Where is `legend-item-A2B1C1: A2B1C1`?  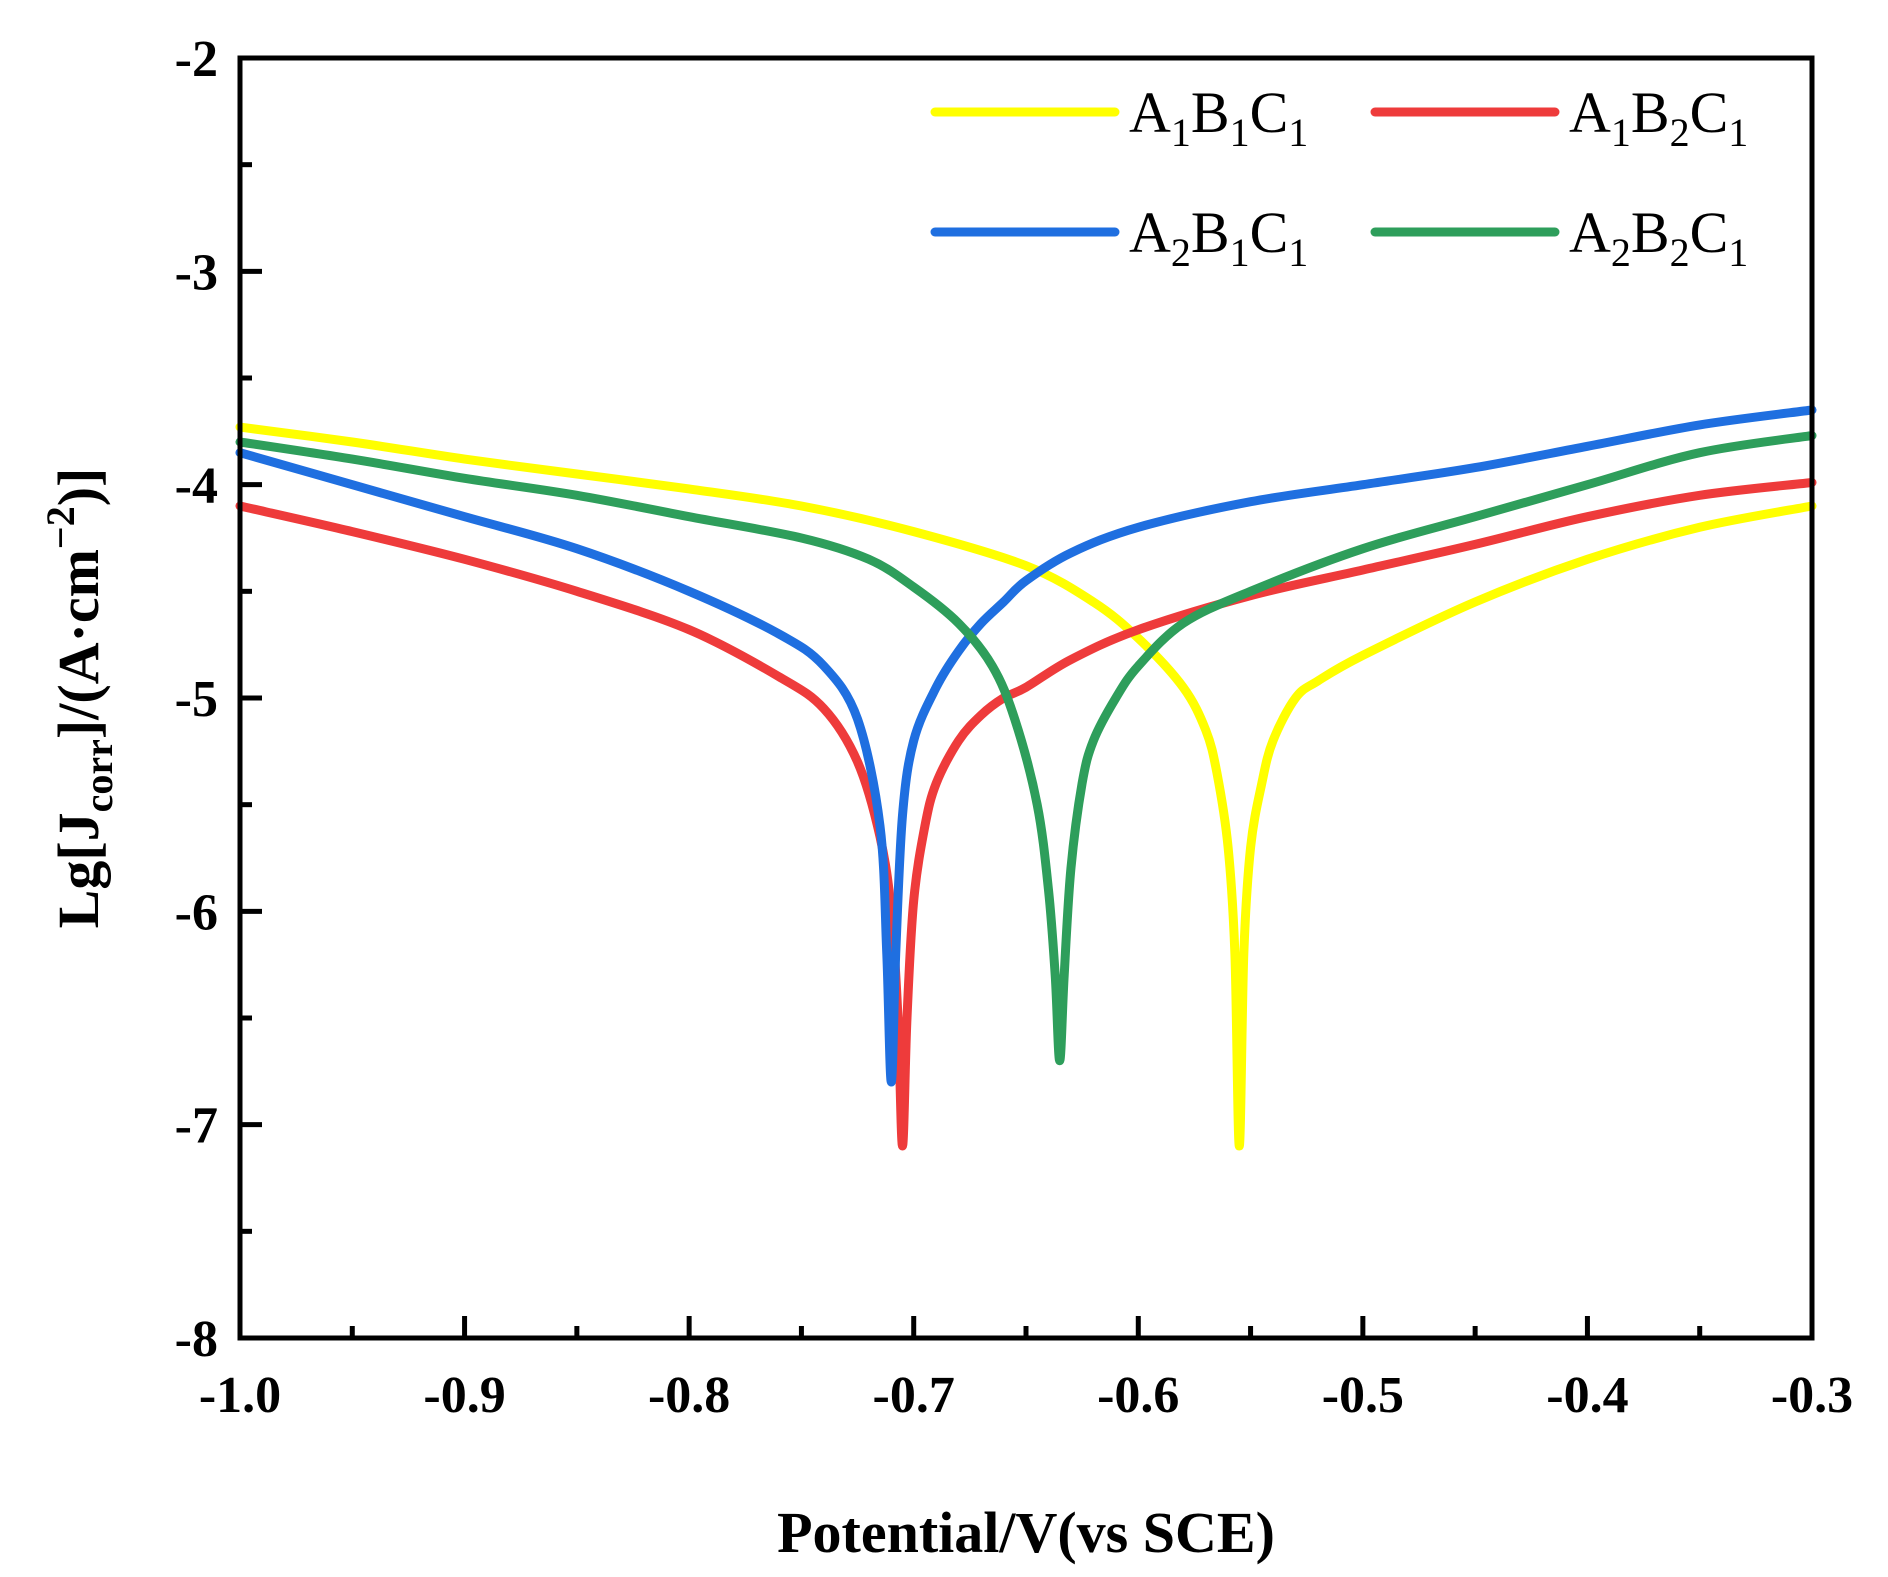 legend-item-A2B1C1: A2B1C1 is located at coordinates (1119, 237).